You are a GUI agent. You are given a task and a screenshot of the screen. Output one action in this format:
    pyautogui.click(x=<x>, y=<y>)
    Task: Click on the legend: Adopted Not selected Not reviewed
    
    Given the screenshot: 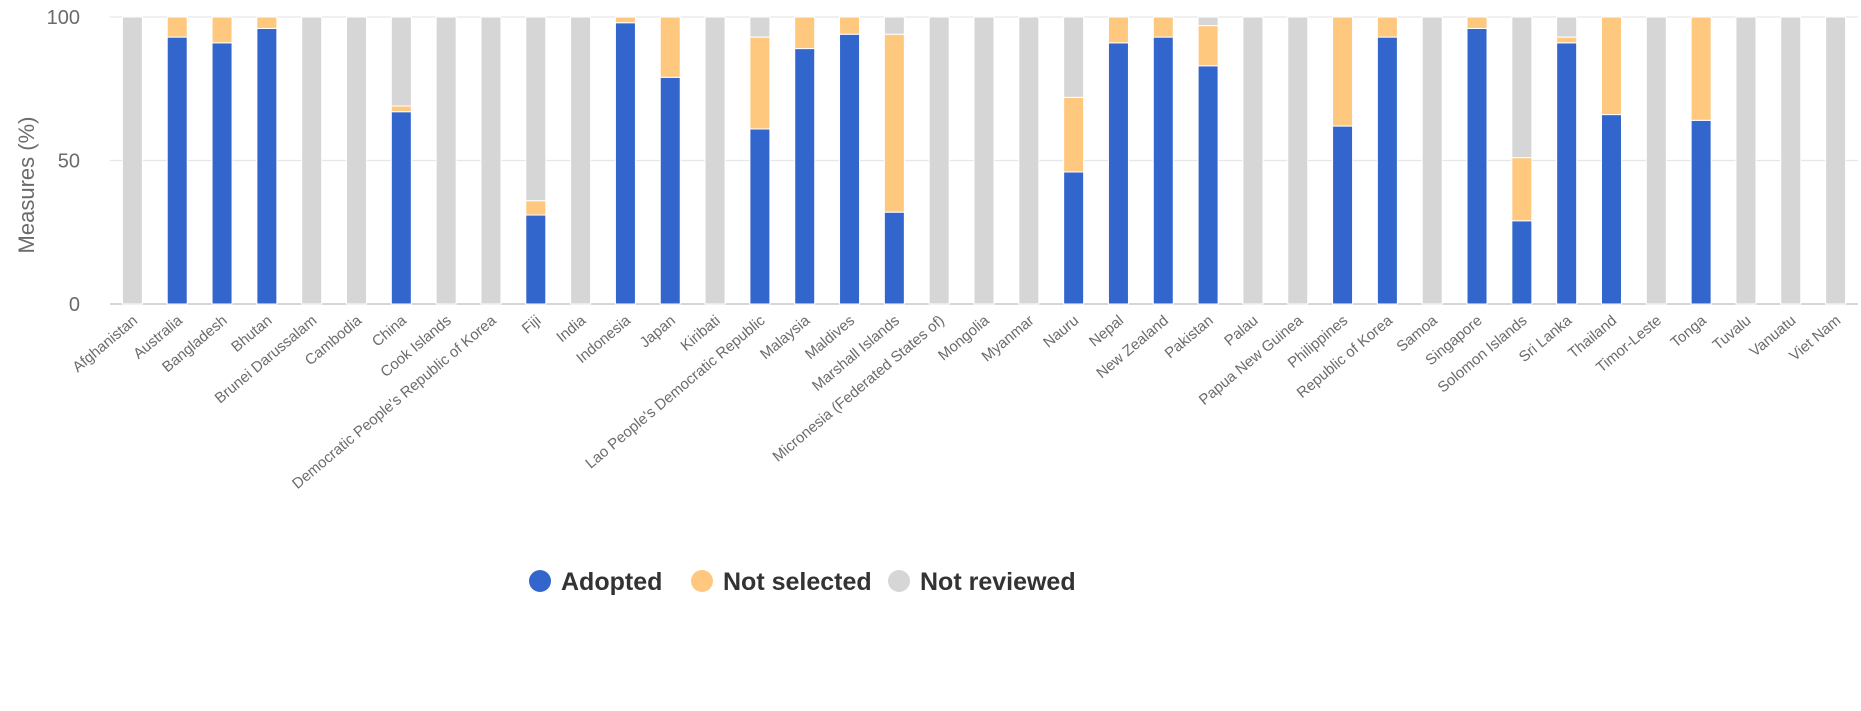 What is the action you would take?
    pyautogui.click(x=802, y=582)
    